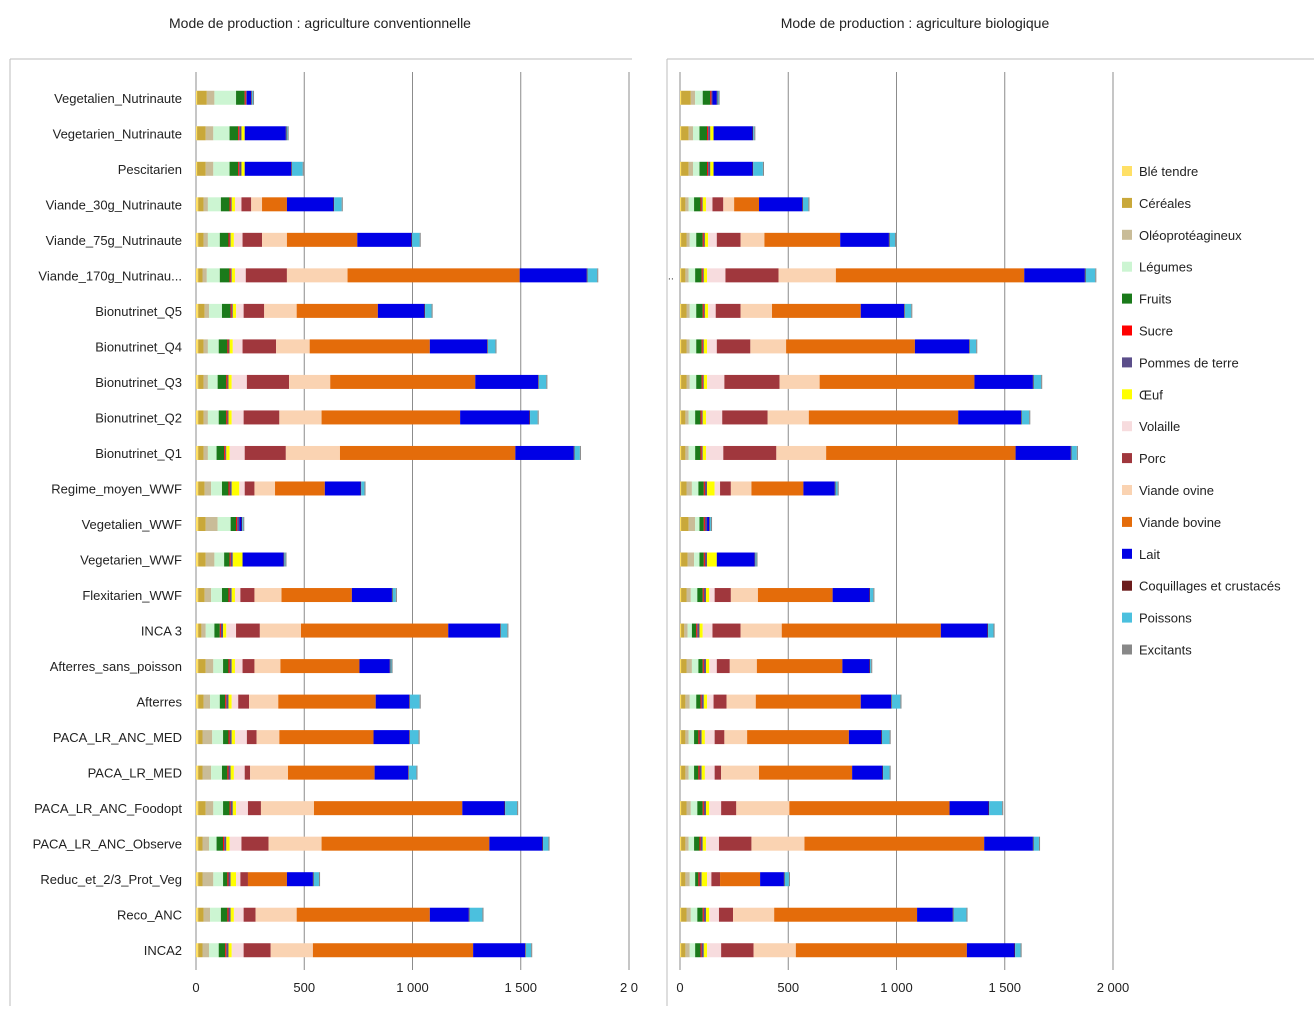 Image resolution: width=1314 pixels, height=1011 pixels. Describe the element at coordinates (135, 773) in the screenshot. I see `category-label: PACA_LR_MED` at that location.